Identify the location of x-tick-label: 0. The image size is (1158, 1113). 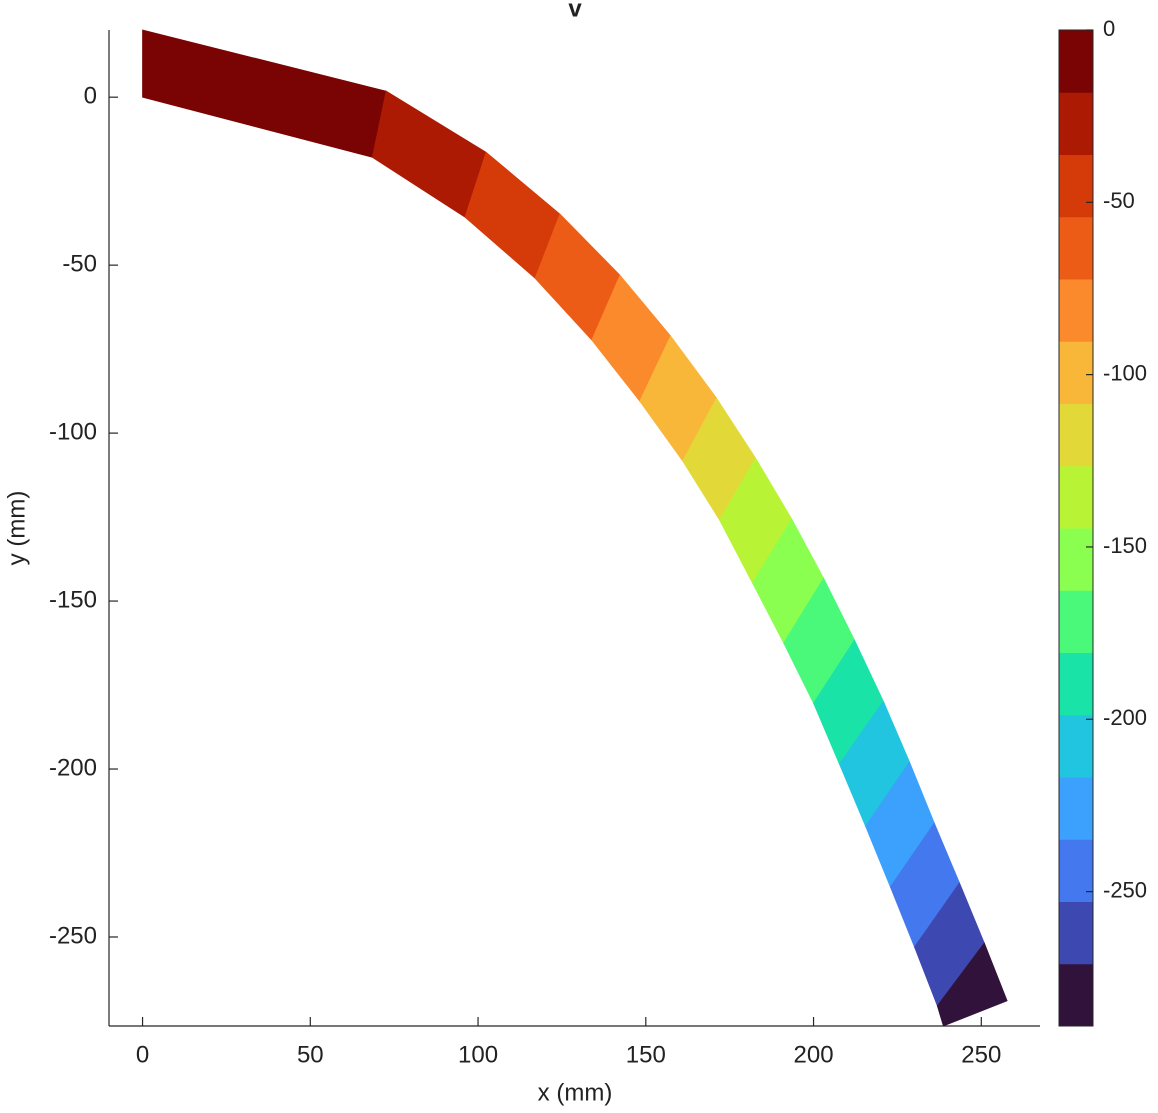
(142, 1054).